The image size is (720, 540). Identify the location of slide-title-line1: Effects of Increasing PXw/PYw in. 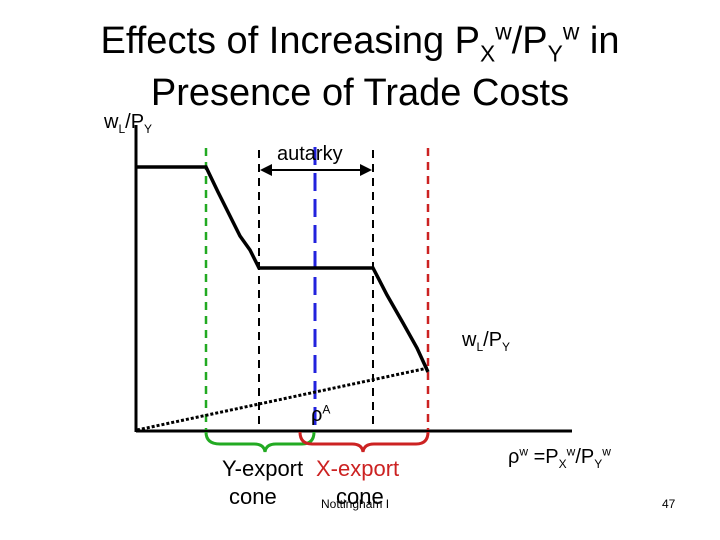
(360, 42).